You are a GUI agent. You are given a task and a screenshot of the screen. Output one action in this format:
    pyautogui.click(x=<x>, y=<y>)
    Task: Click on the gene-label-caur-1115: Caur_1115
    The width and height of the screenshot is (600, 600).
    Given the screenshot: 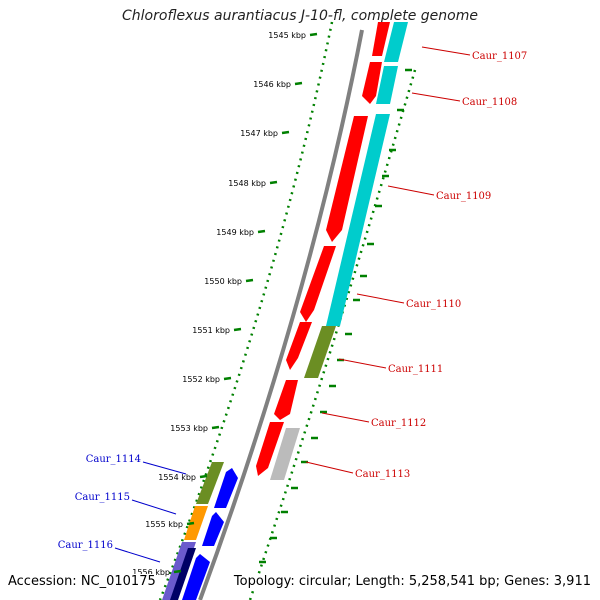 What is the action you would take?
    pyautogui.click(x=102, y=497)
    